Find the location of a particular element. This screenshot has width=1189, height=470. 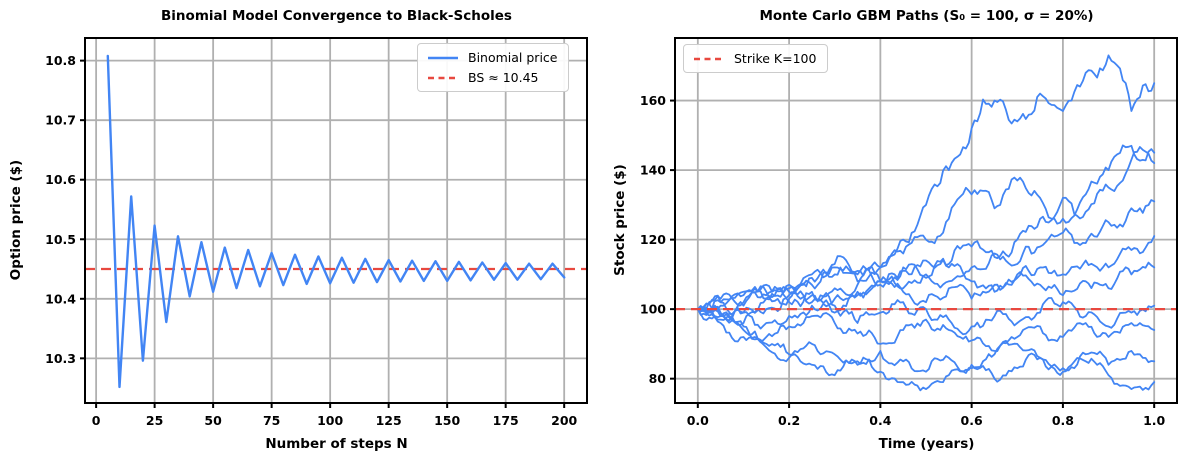

right-legend: Strike K=100 is located at coordinates (756, 58).